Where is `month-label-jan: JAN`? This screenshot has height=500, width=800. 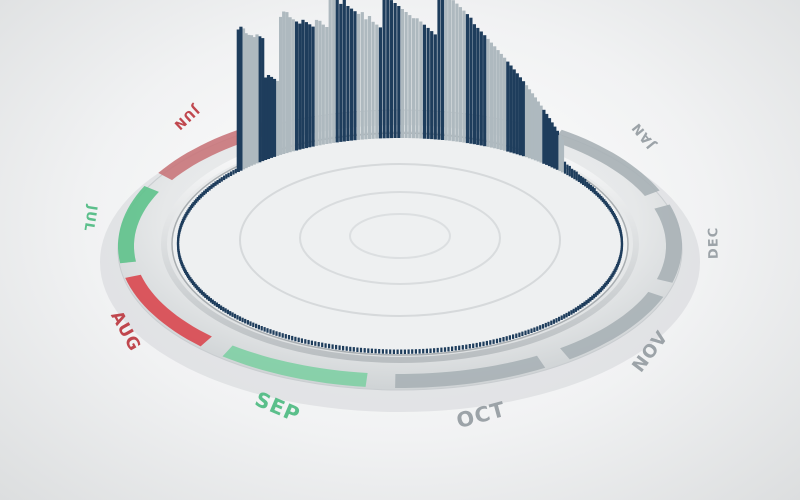
month-label-jan: JAN is located at coordinates (644, 135).